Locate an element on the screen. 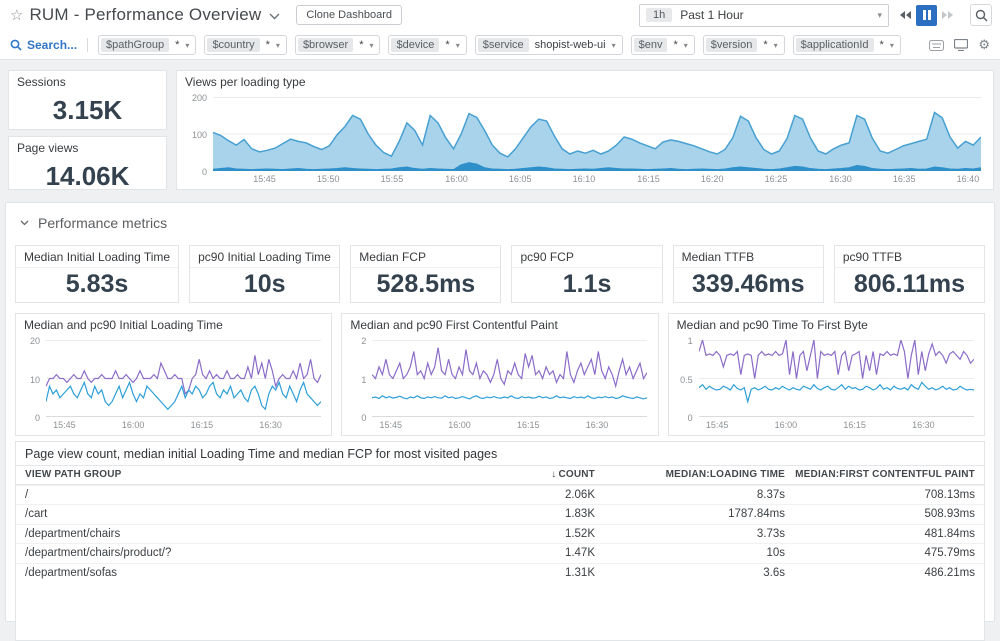 This screenshot has height=641, width=1000. fullscreen-search-icon is located at coordinates (981, 15).